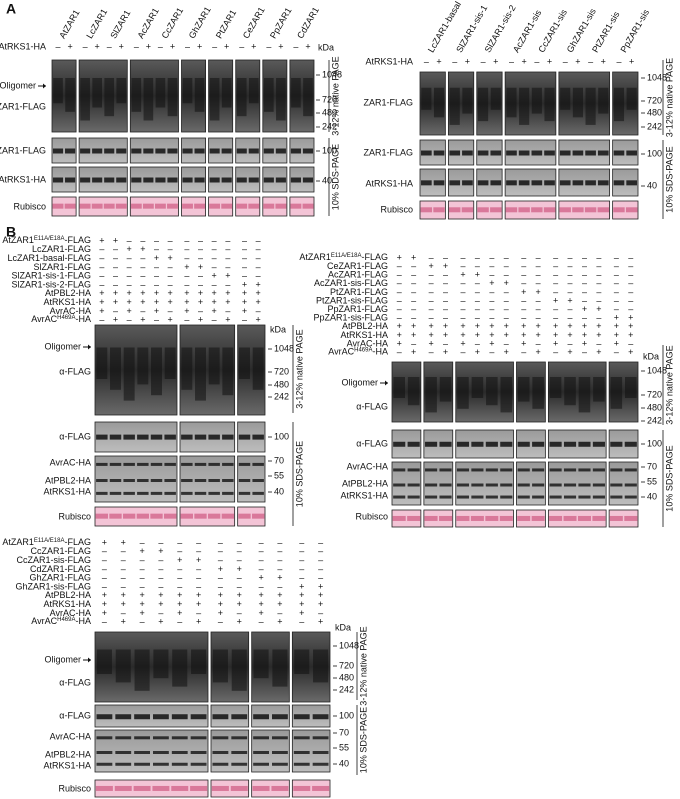 This screenshot has height=799, width=680. What do you see at coordinates (18, 240) in the screenshot?
I see `condition-name: AtZAR1` at bounding box center [18, 240].